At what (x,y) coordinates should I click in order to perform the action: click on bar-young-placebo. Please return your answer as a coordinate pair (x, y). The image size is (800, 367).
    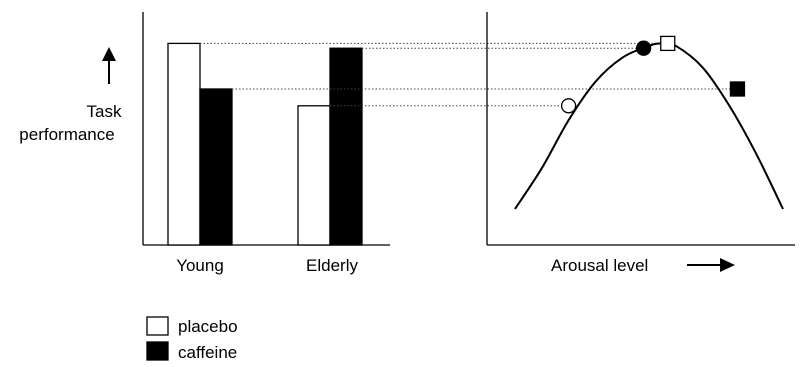
    Looking at the image, I should click on (184, 144).